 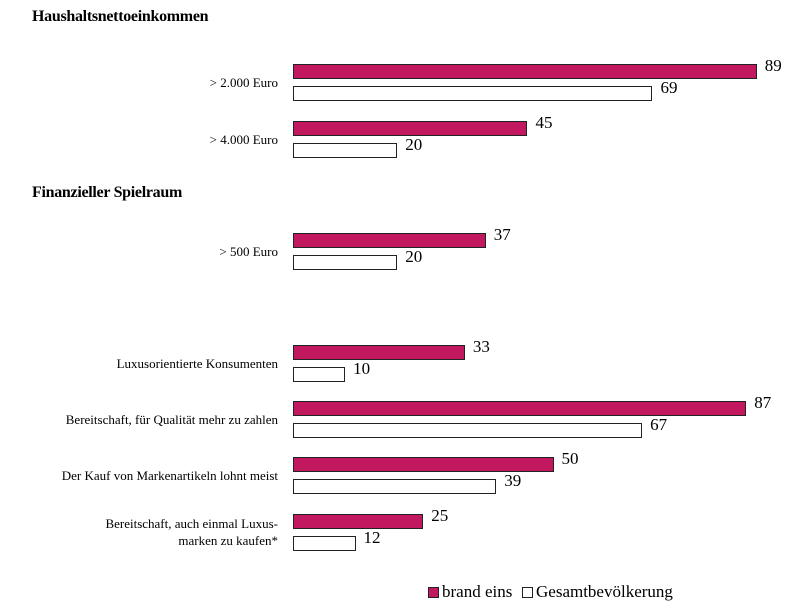 I want to click on value-label: 25, so click(x=440, y=515).